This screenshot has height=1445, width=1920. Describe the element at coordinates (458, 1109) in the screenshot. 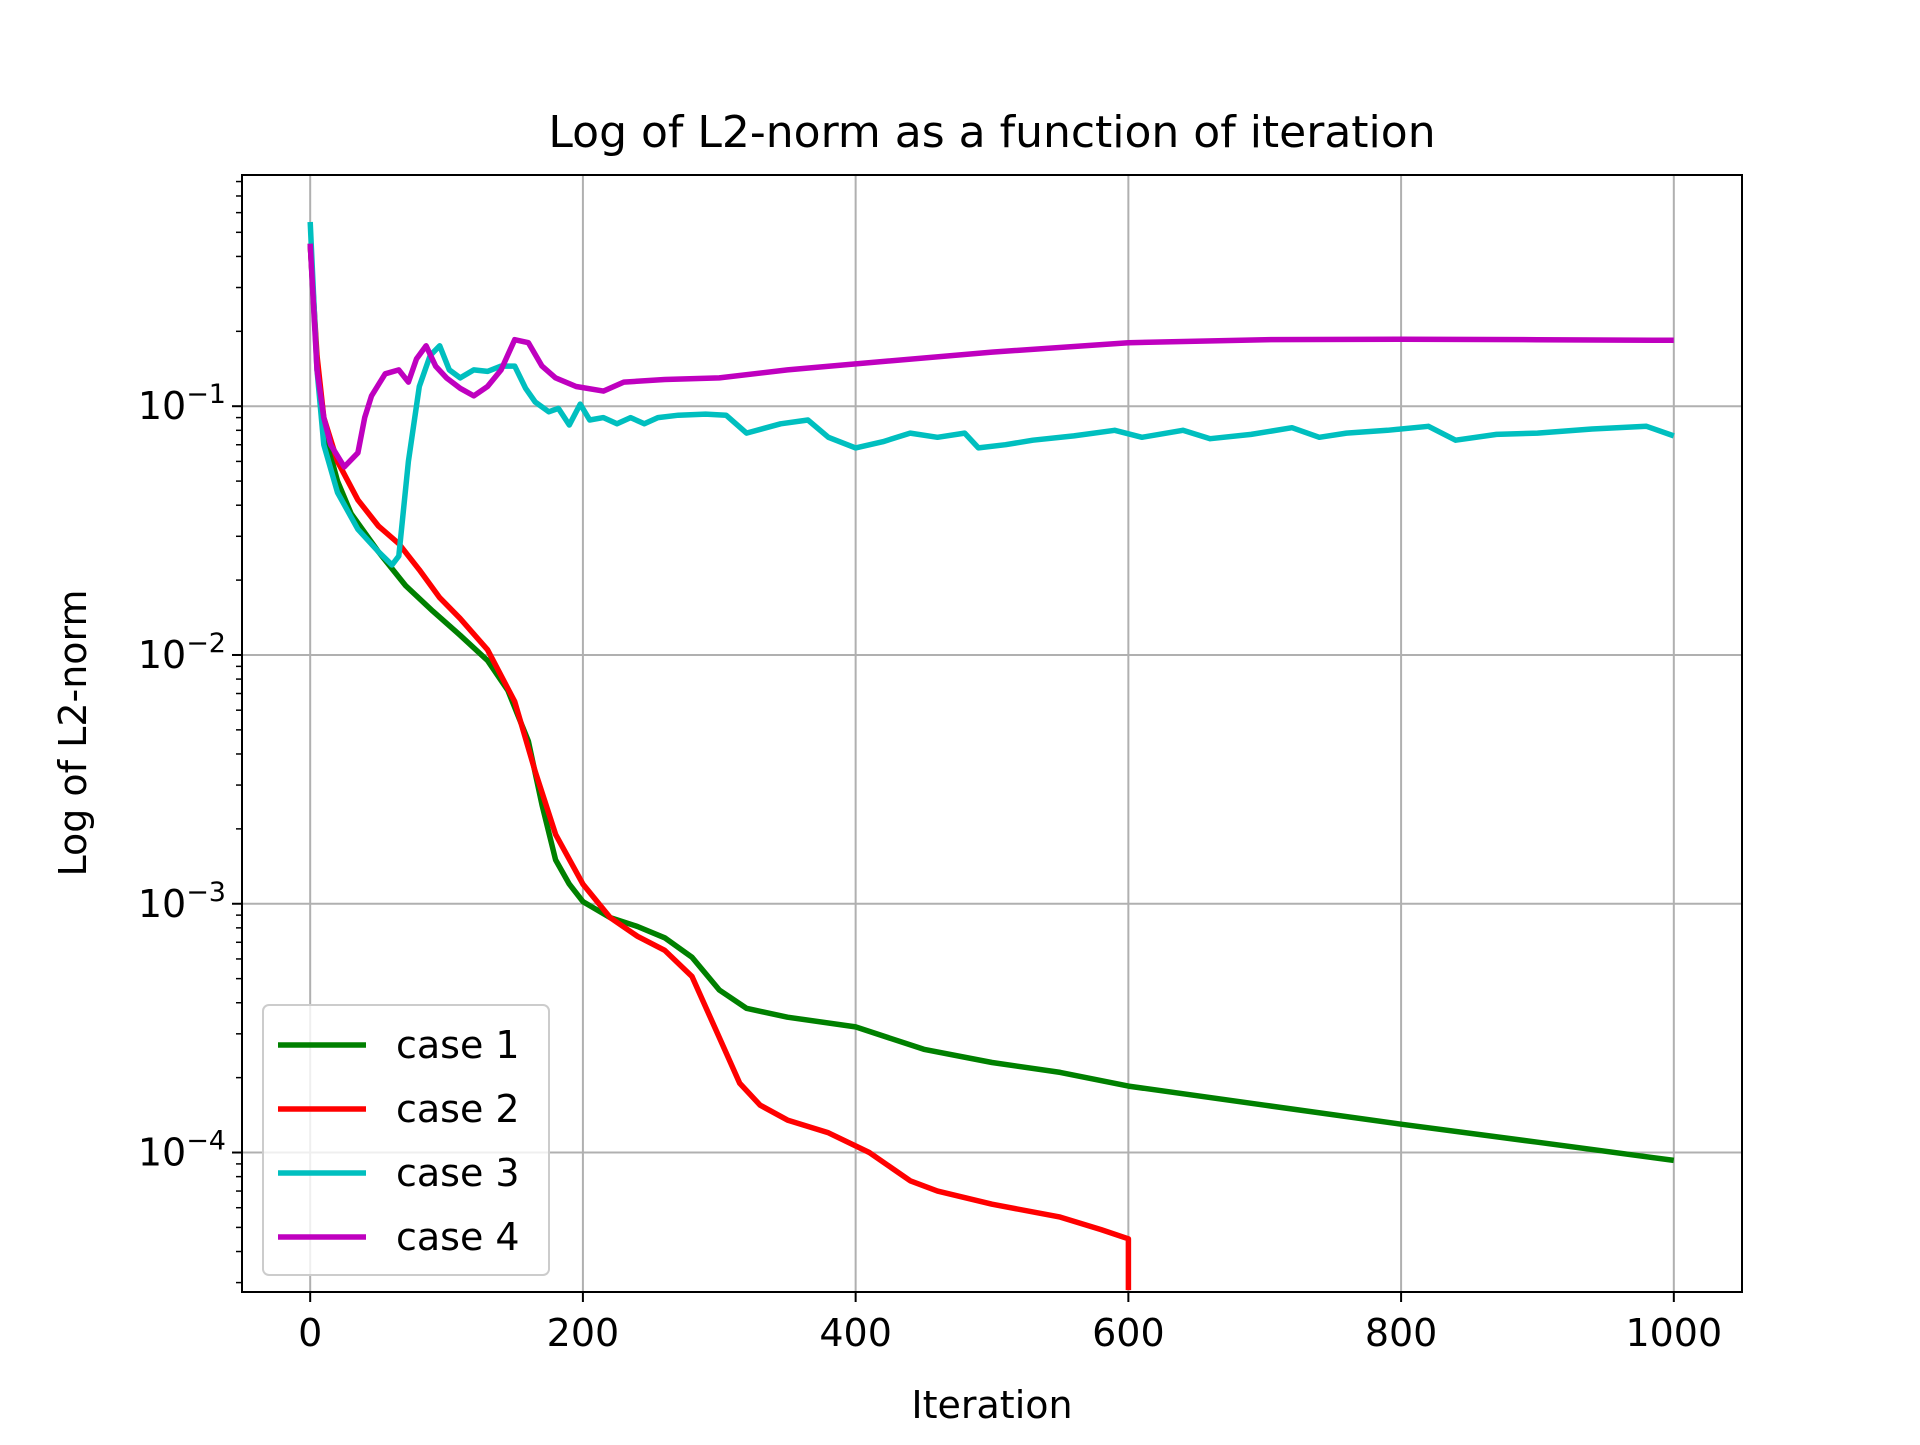

I see `legend-label: case 2` at that location.